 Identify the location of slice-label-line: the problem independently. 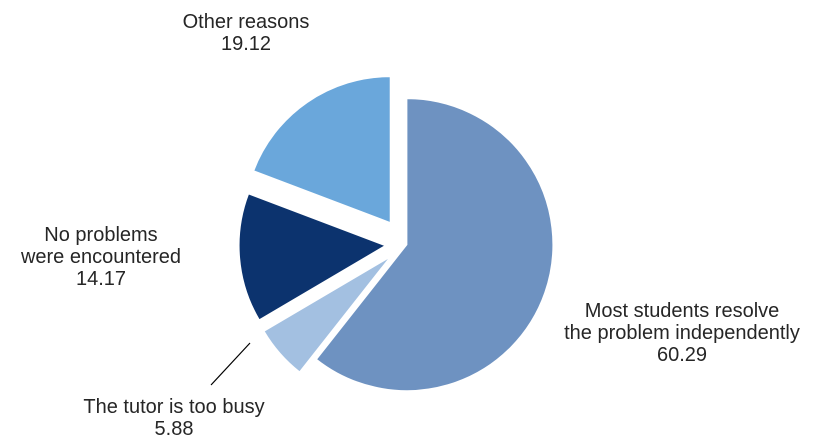
(682, 333).